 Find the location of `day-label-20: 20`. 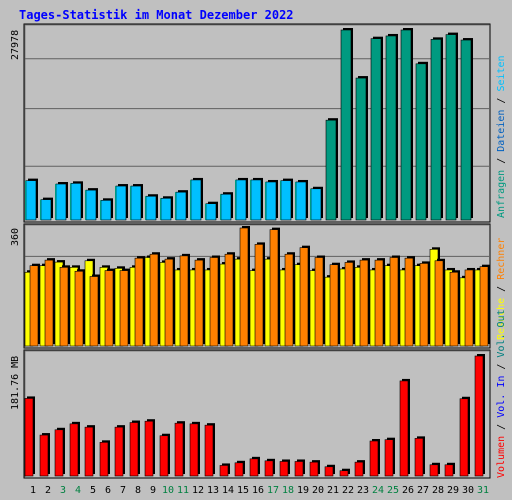

day-label-20: 20 is located at coordinates (318, 490).